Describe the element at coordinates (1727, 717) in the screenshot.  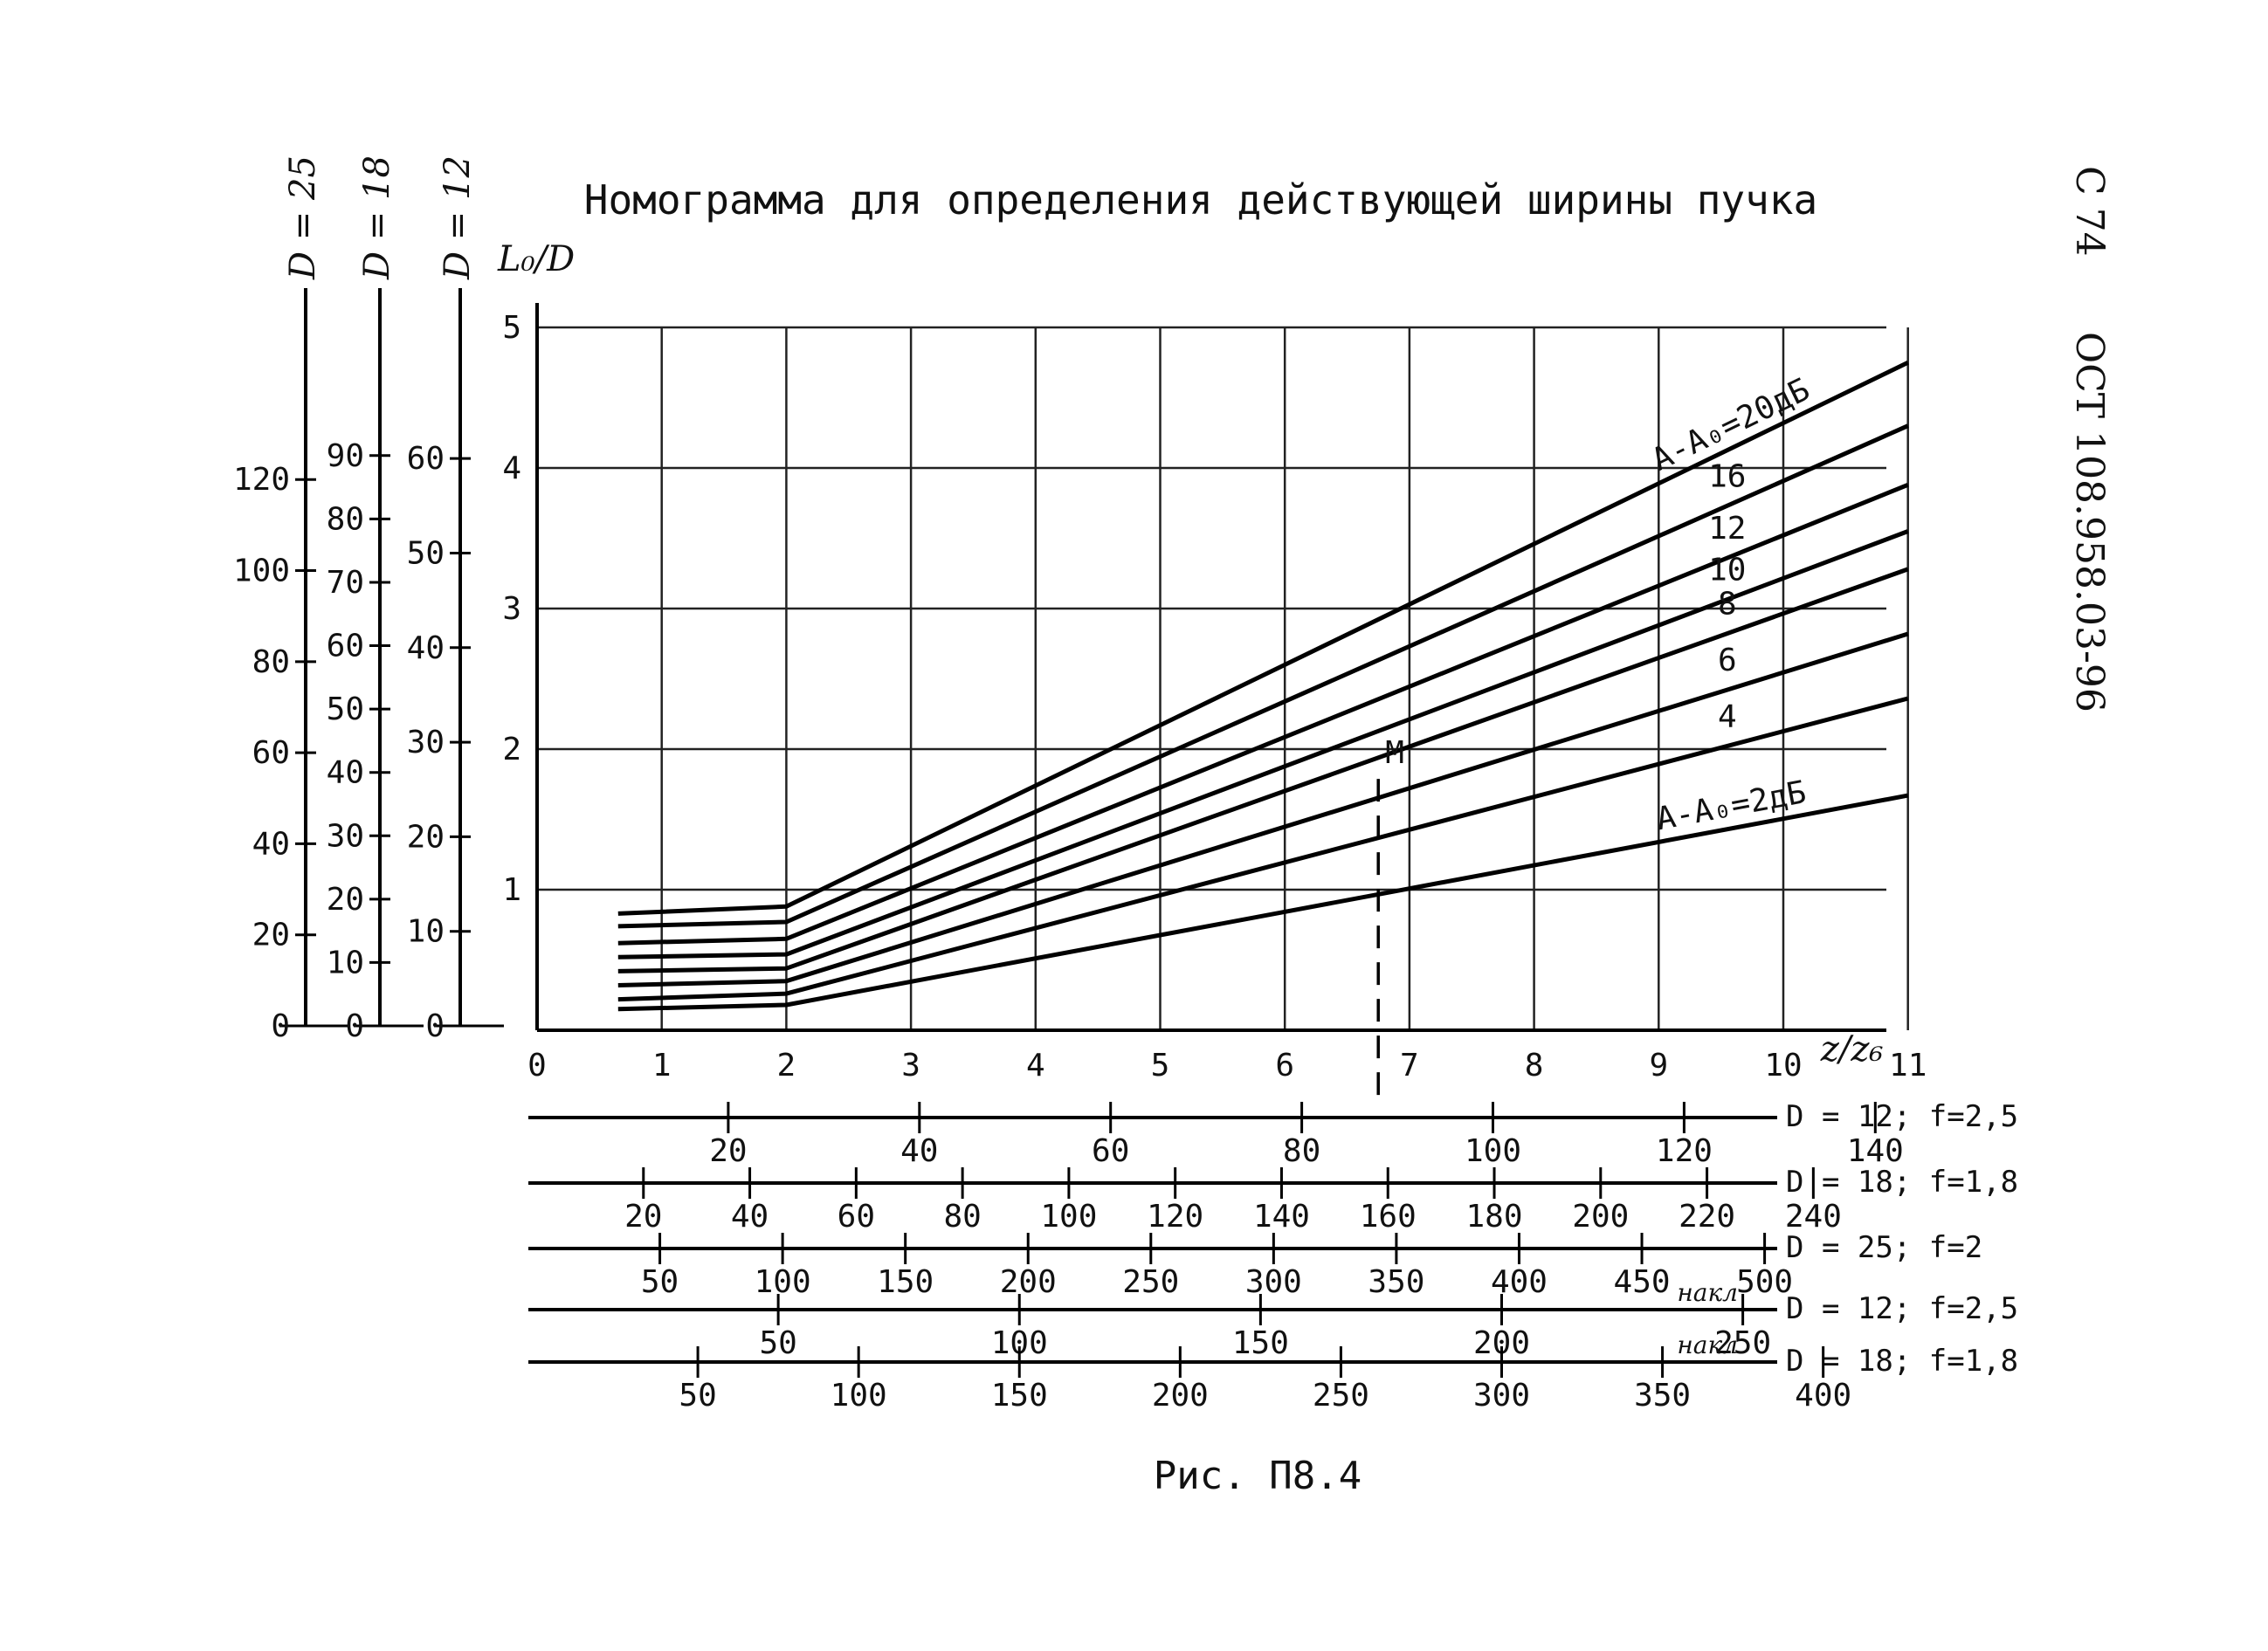
I see `curve-label: 4` at that location.